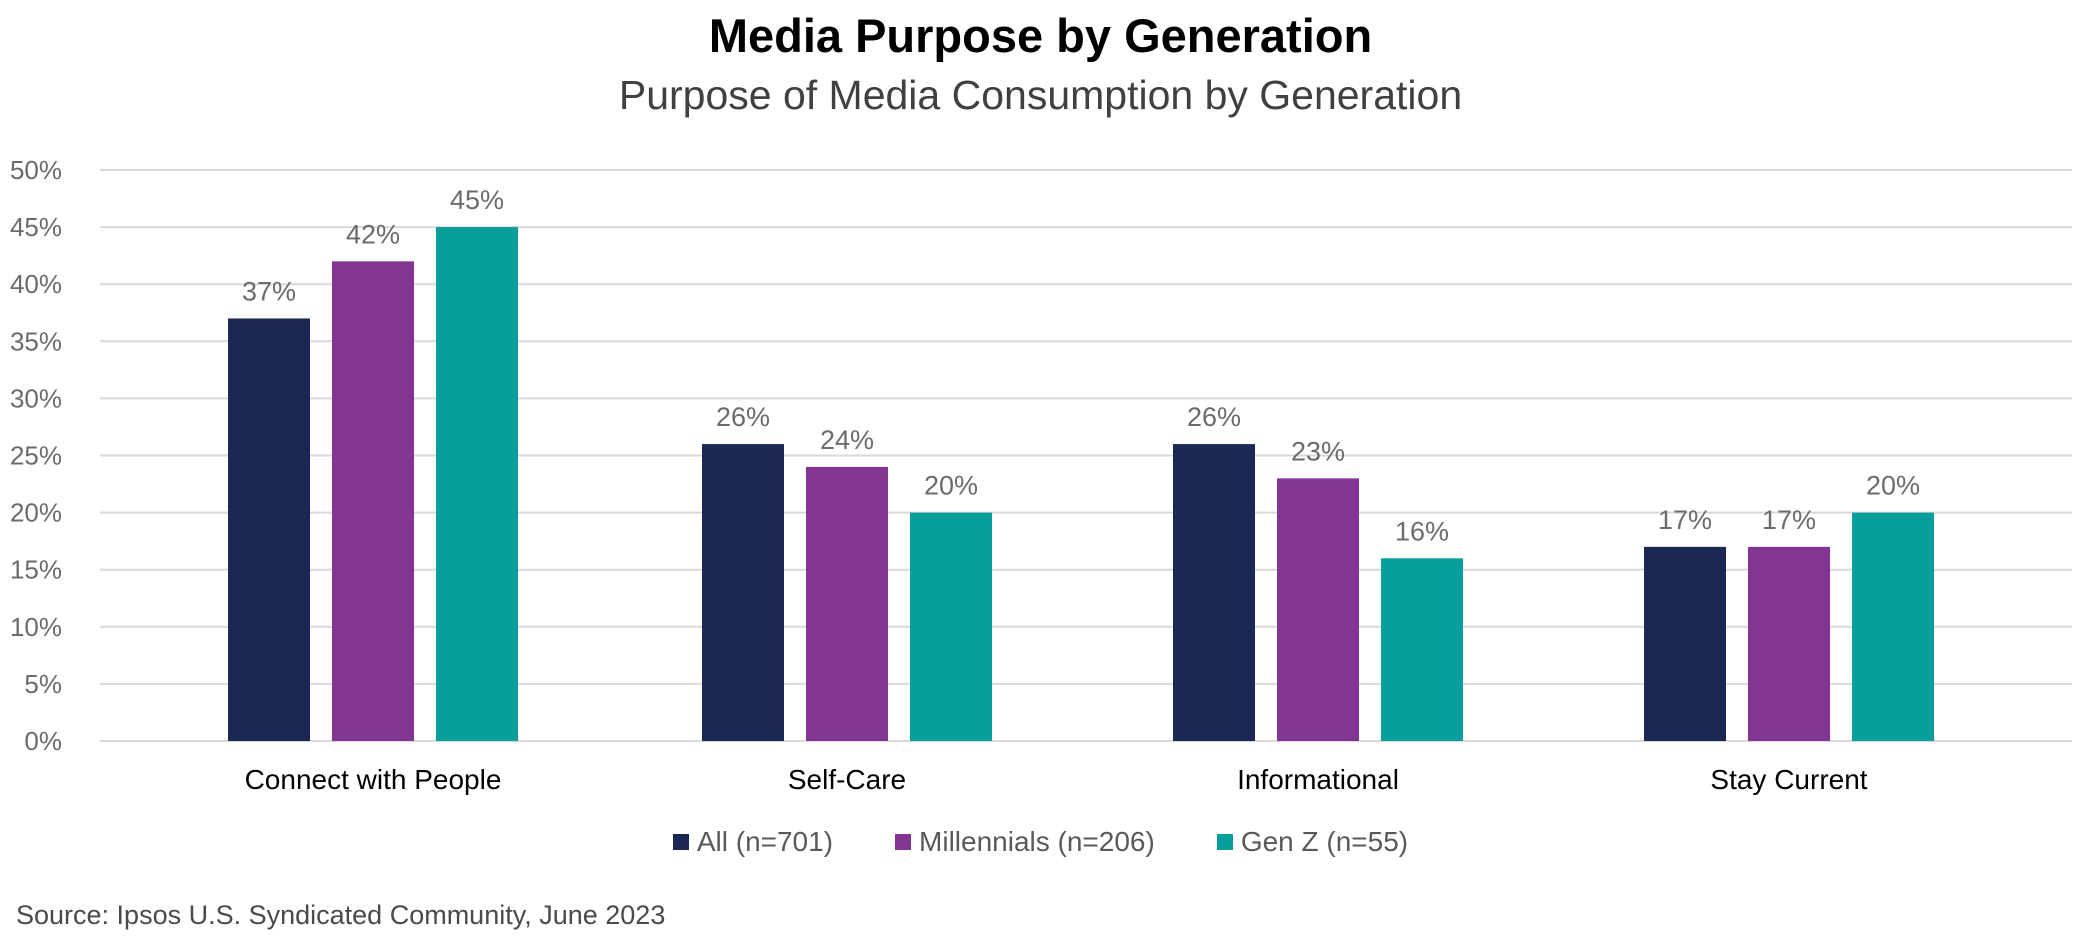 This screenshot has width=2081, height=947. Describe the element at coordinates (373, 234) in the screenshot. I see `data-label: 42%` at that location.